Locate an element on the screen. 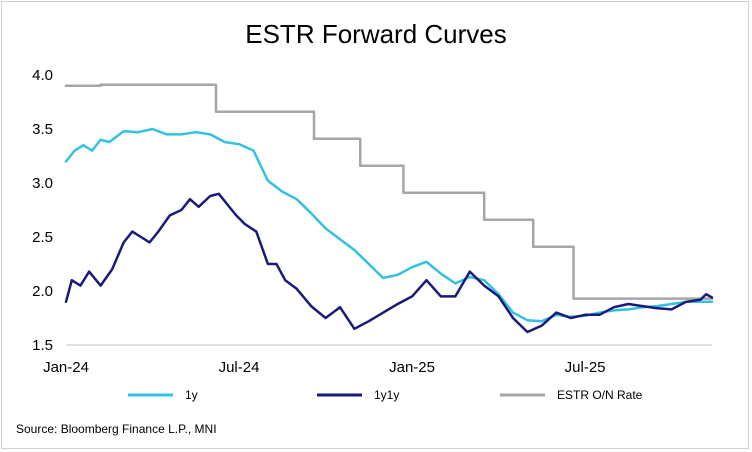  x-tick-label: Jan-24 is located at coordinates (66, 367).